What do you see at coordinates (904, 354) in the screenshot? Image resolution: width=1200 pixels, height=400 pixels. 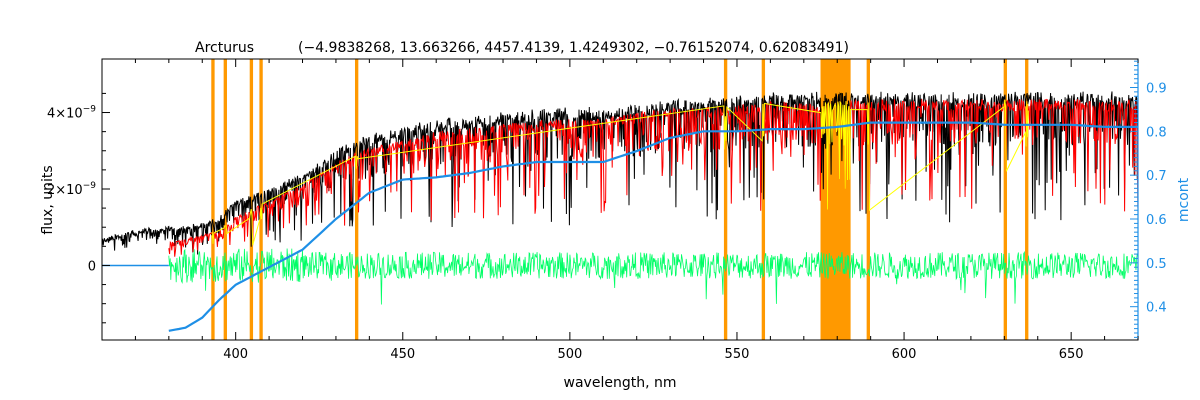 I see `x-tick-label: 600` at bounding box center [904, 354].